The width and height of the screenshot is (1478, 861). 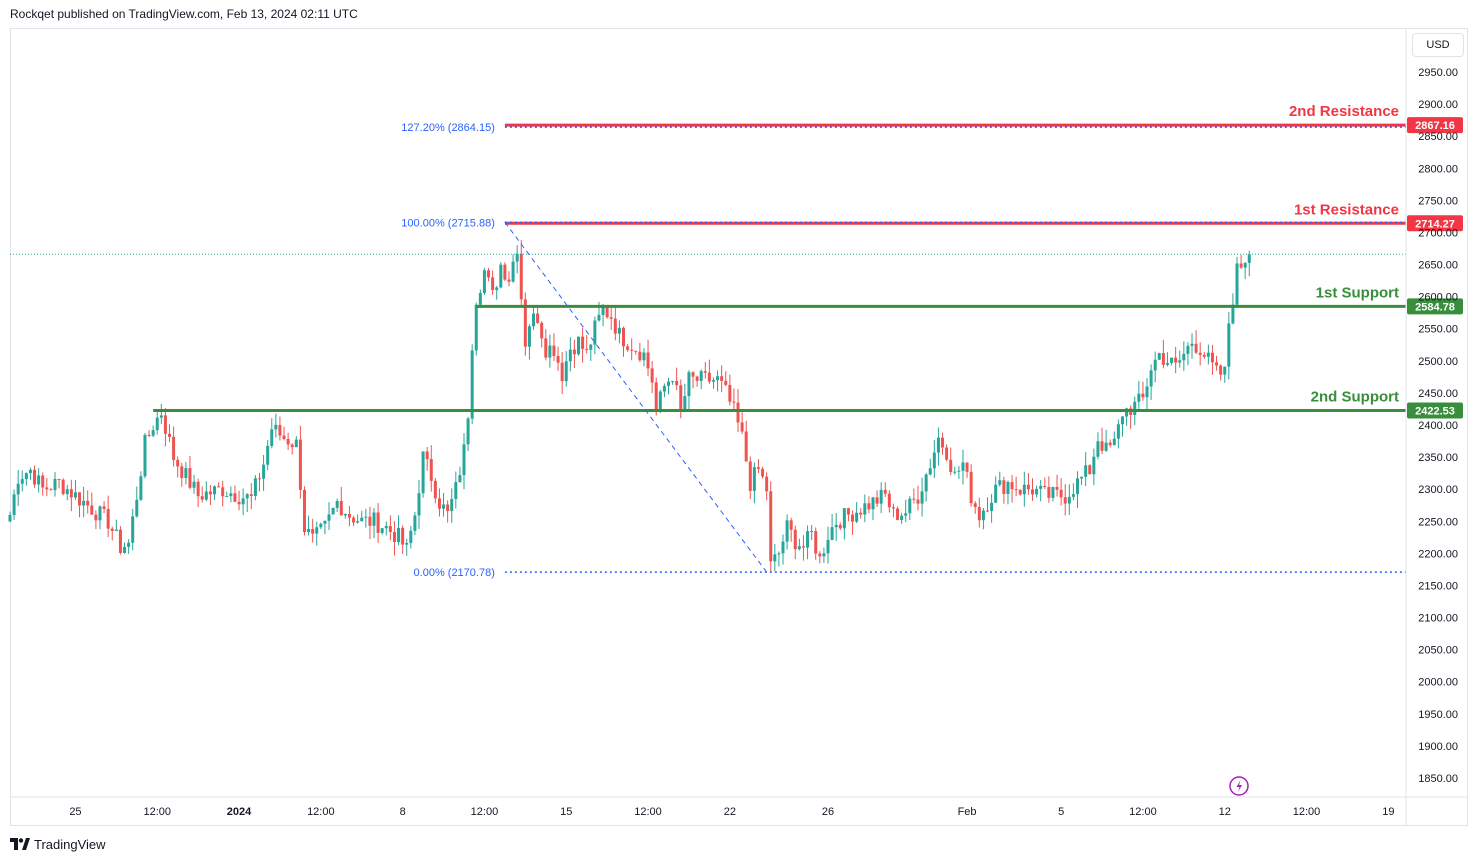 What do you see at coordinates (1438, 362) in the screenshot?
I see `price-tick-label: 2500.00` at bounding box center [1438, 362].